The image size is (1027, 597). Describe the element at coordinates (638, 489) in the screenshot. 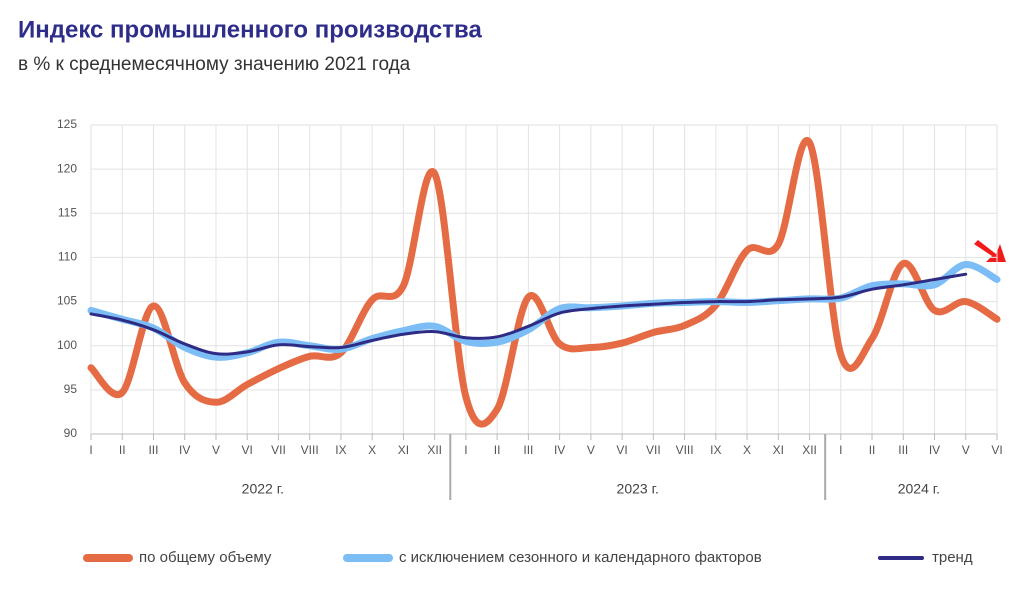

I see `year-label: 2023 г.` at that location.